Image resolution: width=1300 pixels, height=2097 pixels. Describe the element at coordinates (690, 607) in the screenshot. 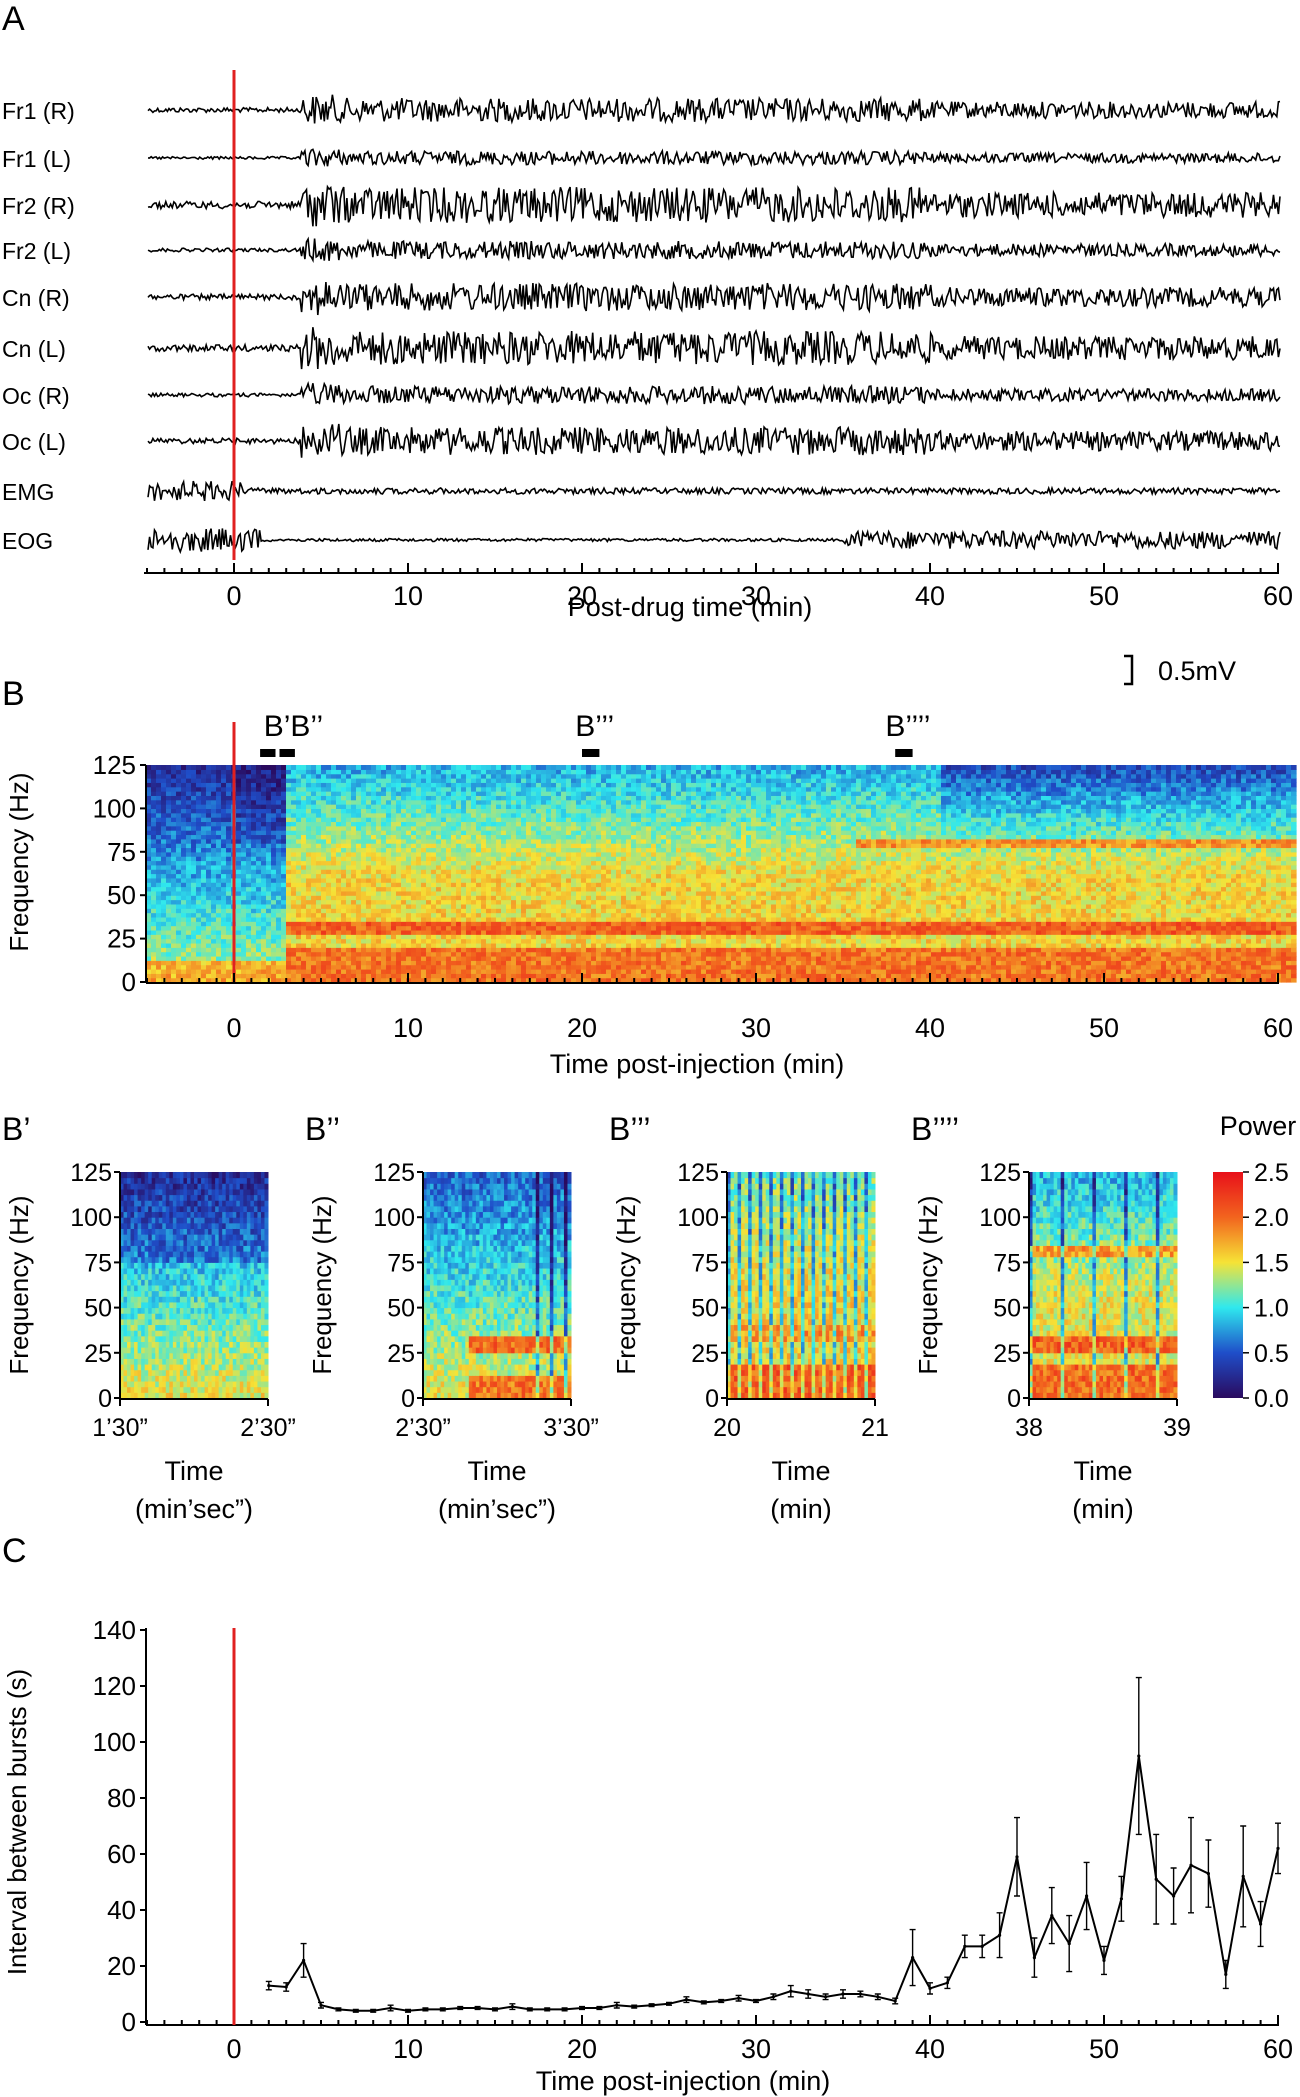

I see `x-axis-label-a: Post-drug time (min)` at that location.